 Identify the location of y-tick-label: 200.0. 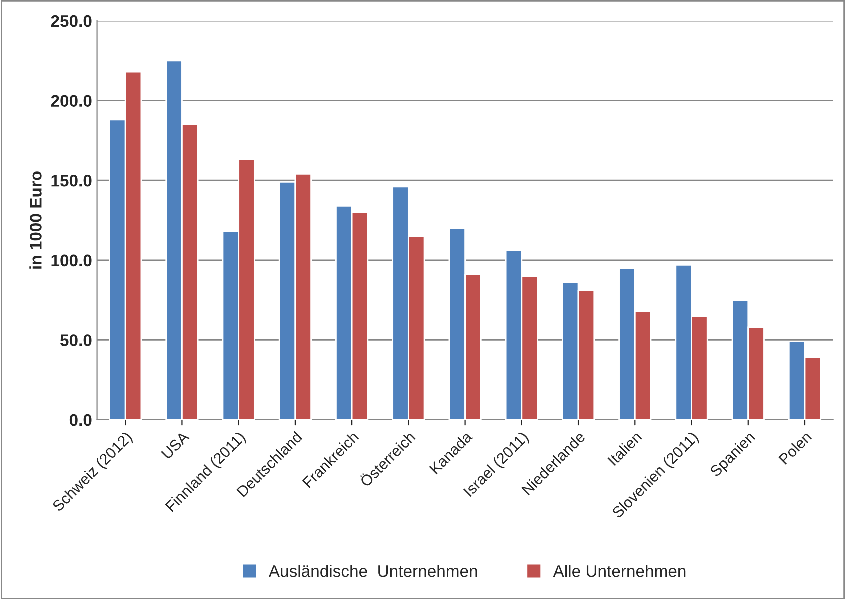
(71, 101).